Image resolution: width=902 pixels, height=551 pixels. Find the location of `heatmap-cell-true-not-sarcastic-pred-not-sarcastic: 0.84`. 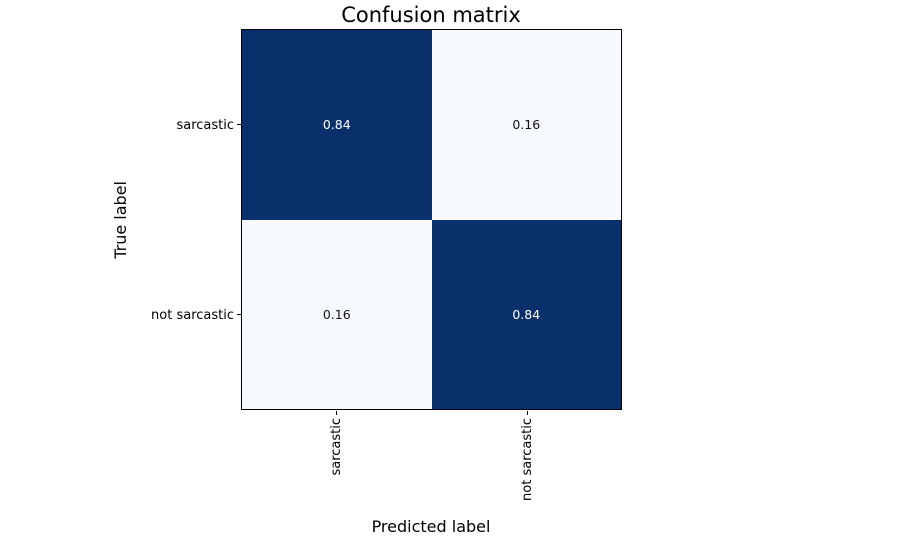

heatmap-cell-true-not-sarcastic-pred-not-sarcastic: 0.84 is located at coordinates (526, 314).